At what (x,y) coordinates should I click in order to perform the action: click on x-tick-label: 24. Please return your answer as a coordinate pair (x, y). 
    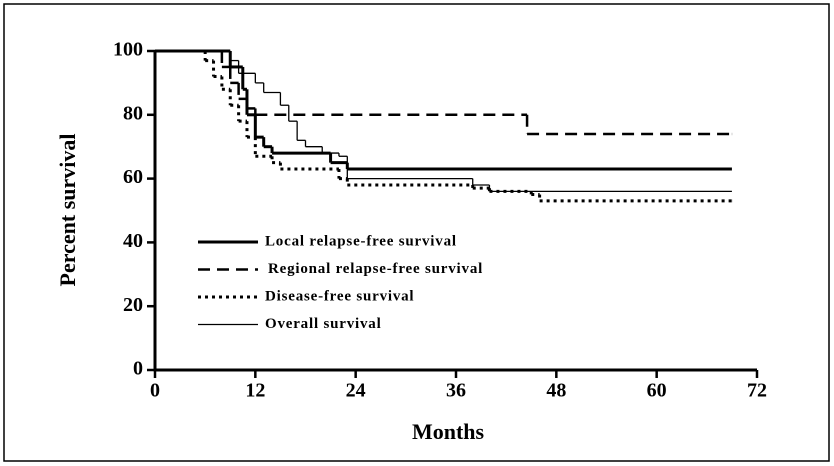
    Looking at the image, I should click on (356, 391).